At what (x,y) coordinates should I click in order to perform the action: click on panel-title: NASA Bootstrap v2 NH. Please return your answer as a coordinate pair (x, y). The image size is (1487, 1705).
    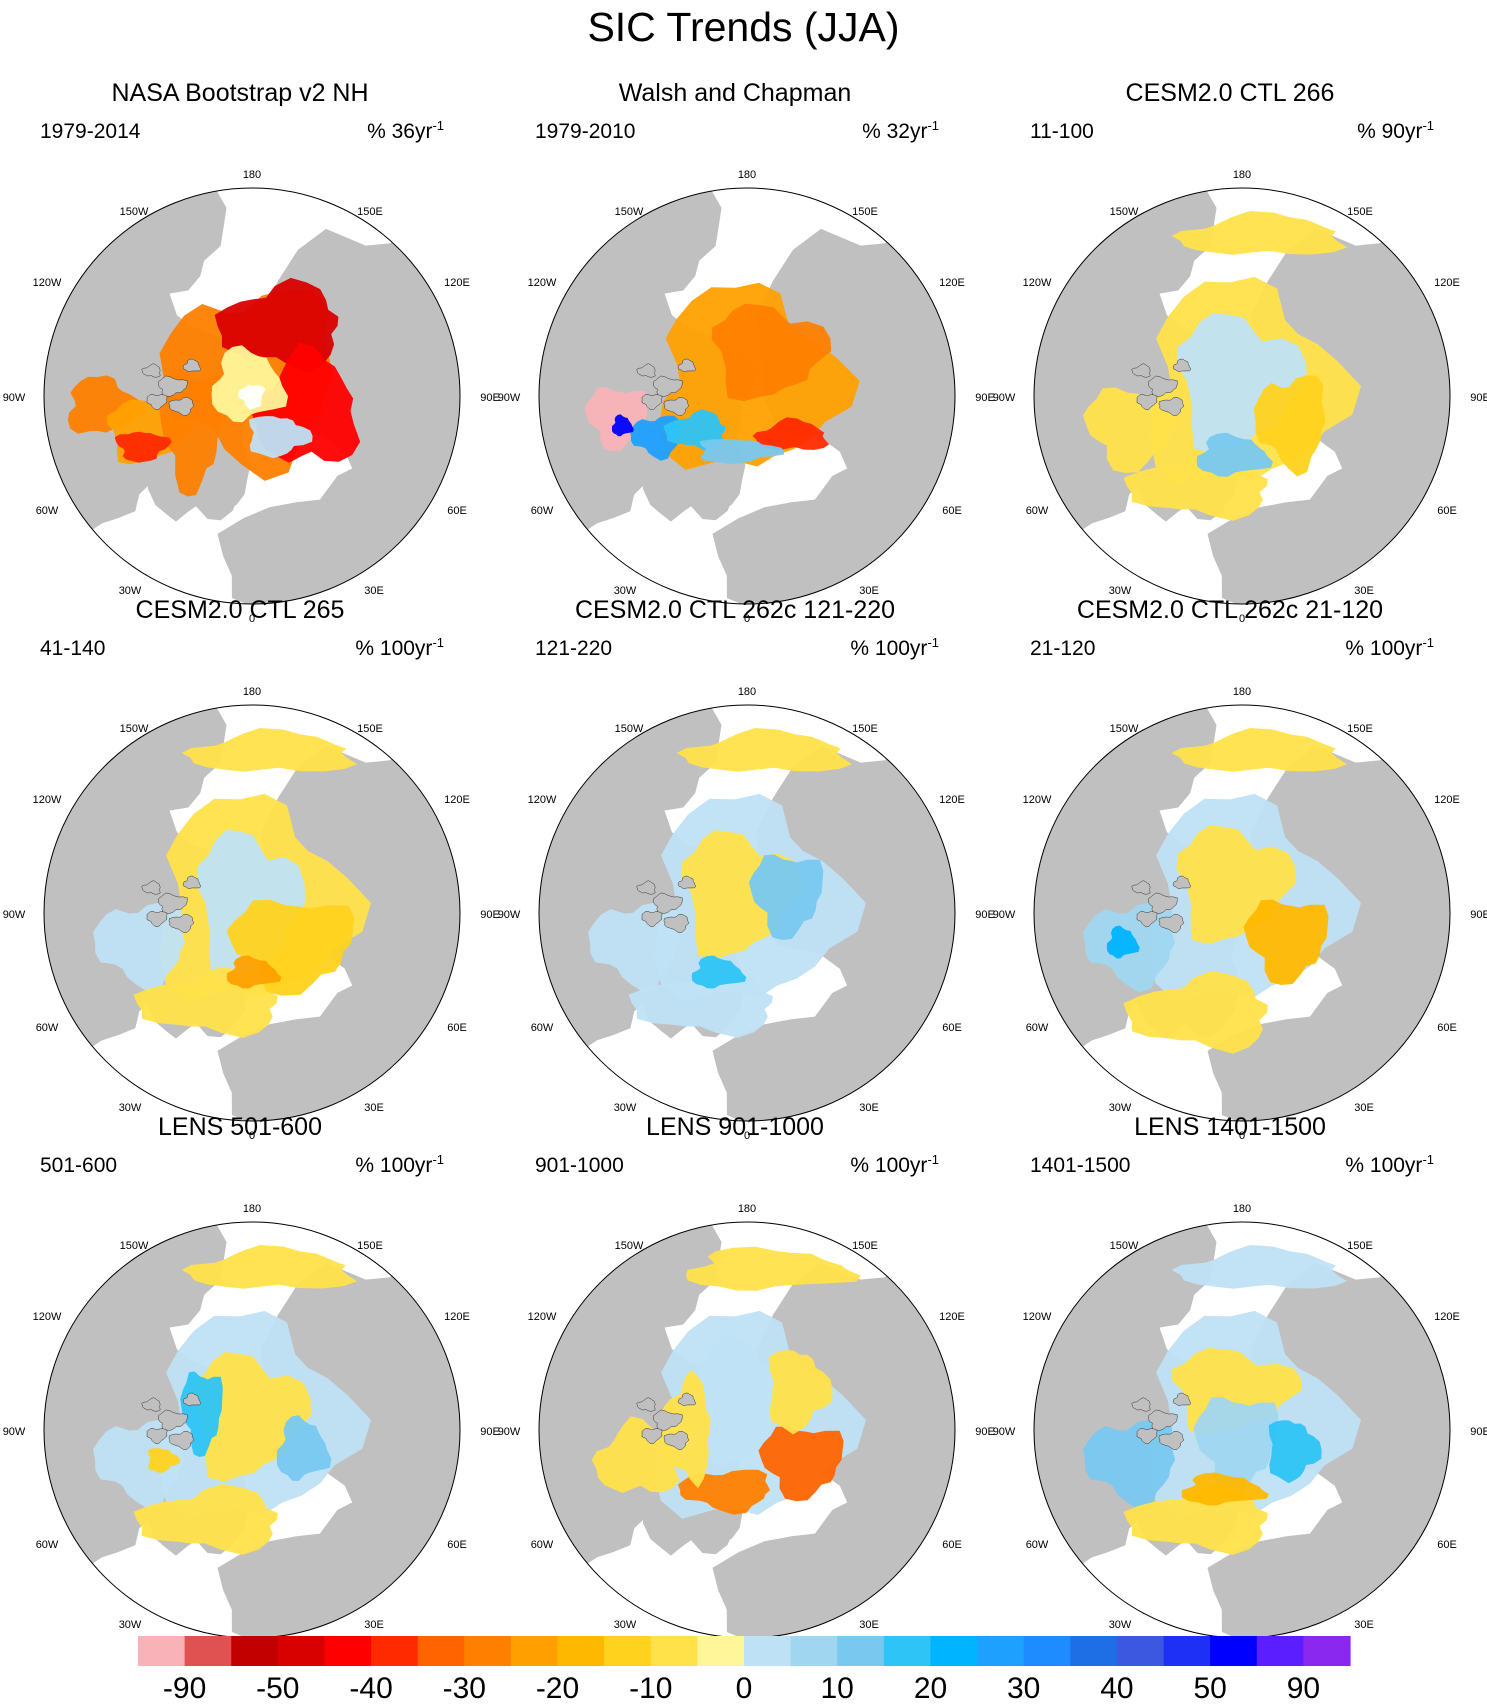
    Looking at the image, I should click on (240, 93).